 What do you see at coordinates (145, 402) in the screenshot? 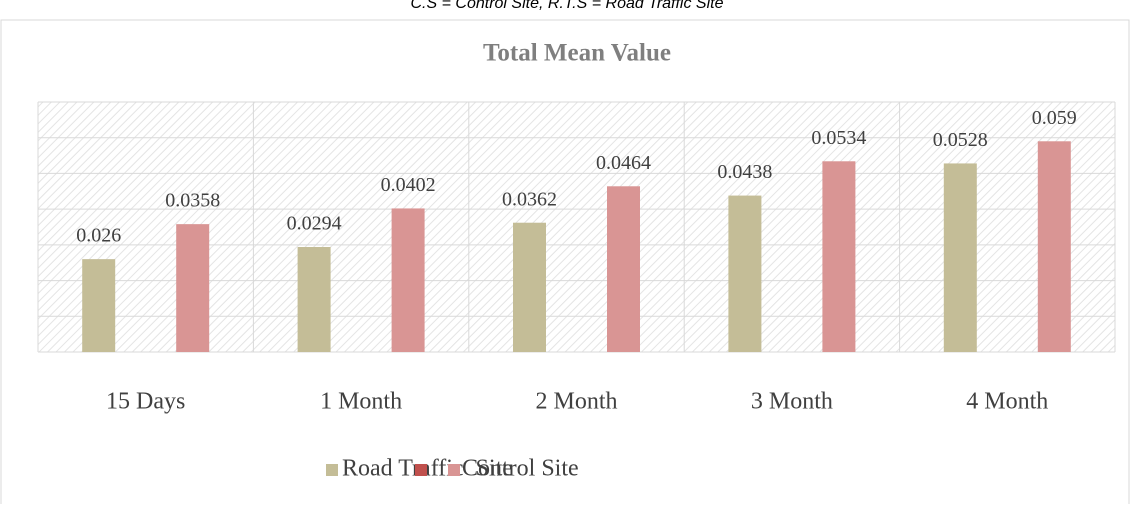
I see `x-tick-label: 15 Days` at bounding box center [145, 402].